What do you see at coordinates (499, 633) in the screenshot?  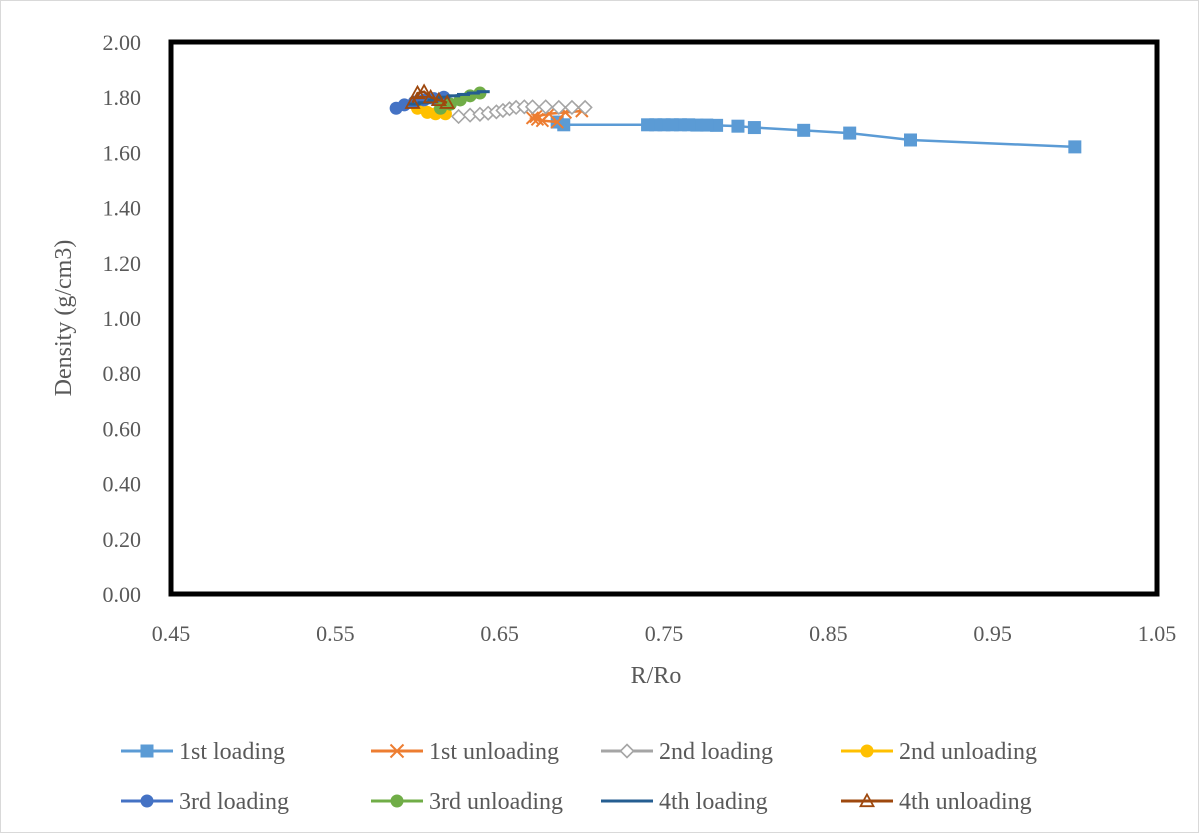 I see `x-tick-label: 0.65` at bounding box center [499, 633].